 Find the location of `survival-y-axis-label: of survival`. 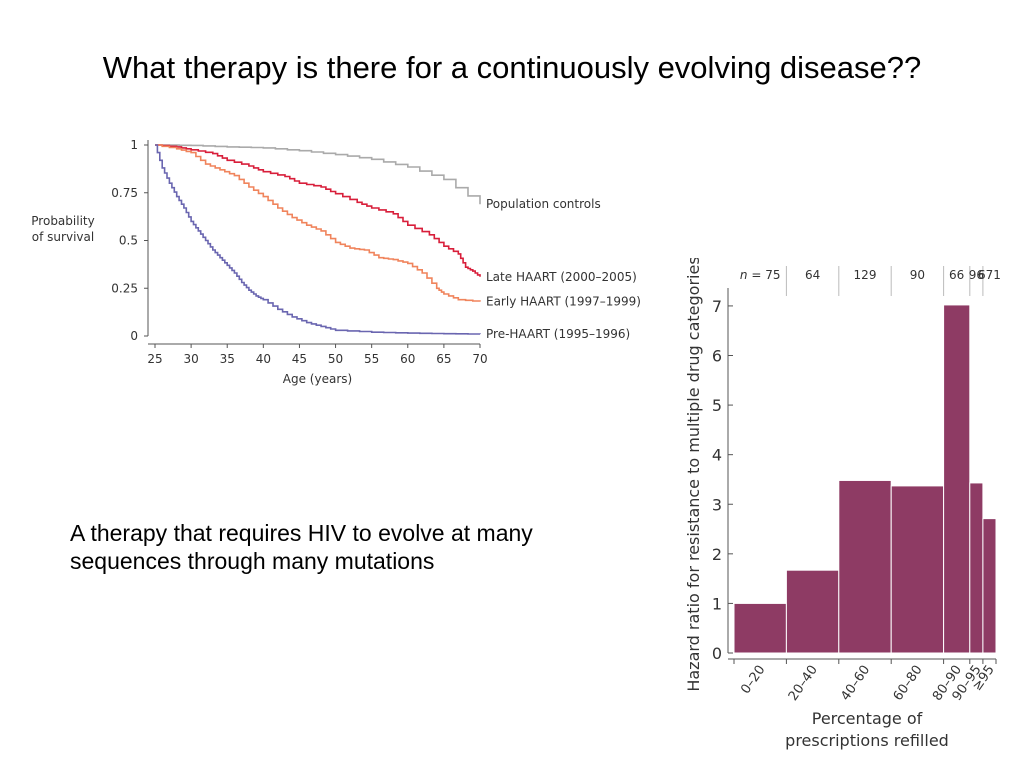

survival-y-axis-label: of survival is located at coordinates (63, 237).